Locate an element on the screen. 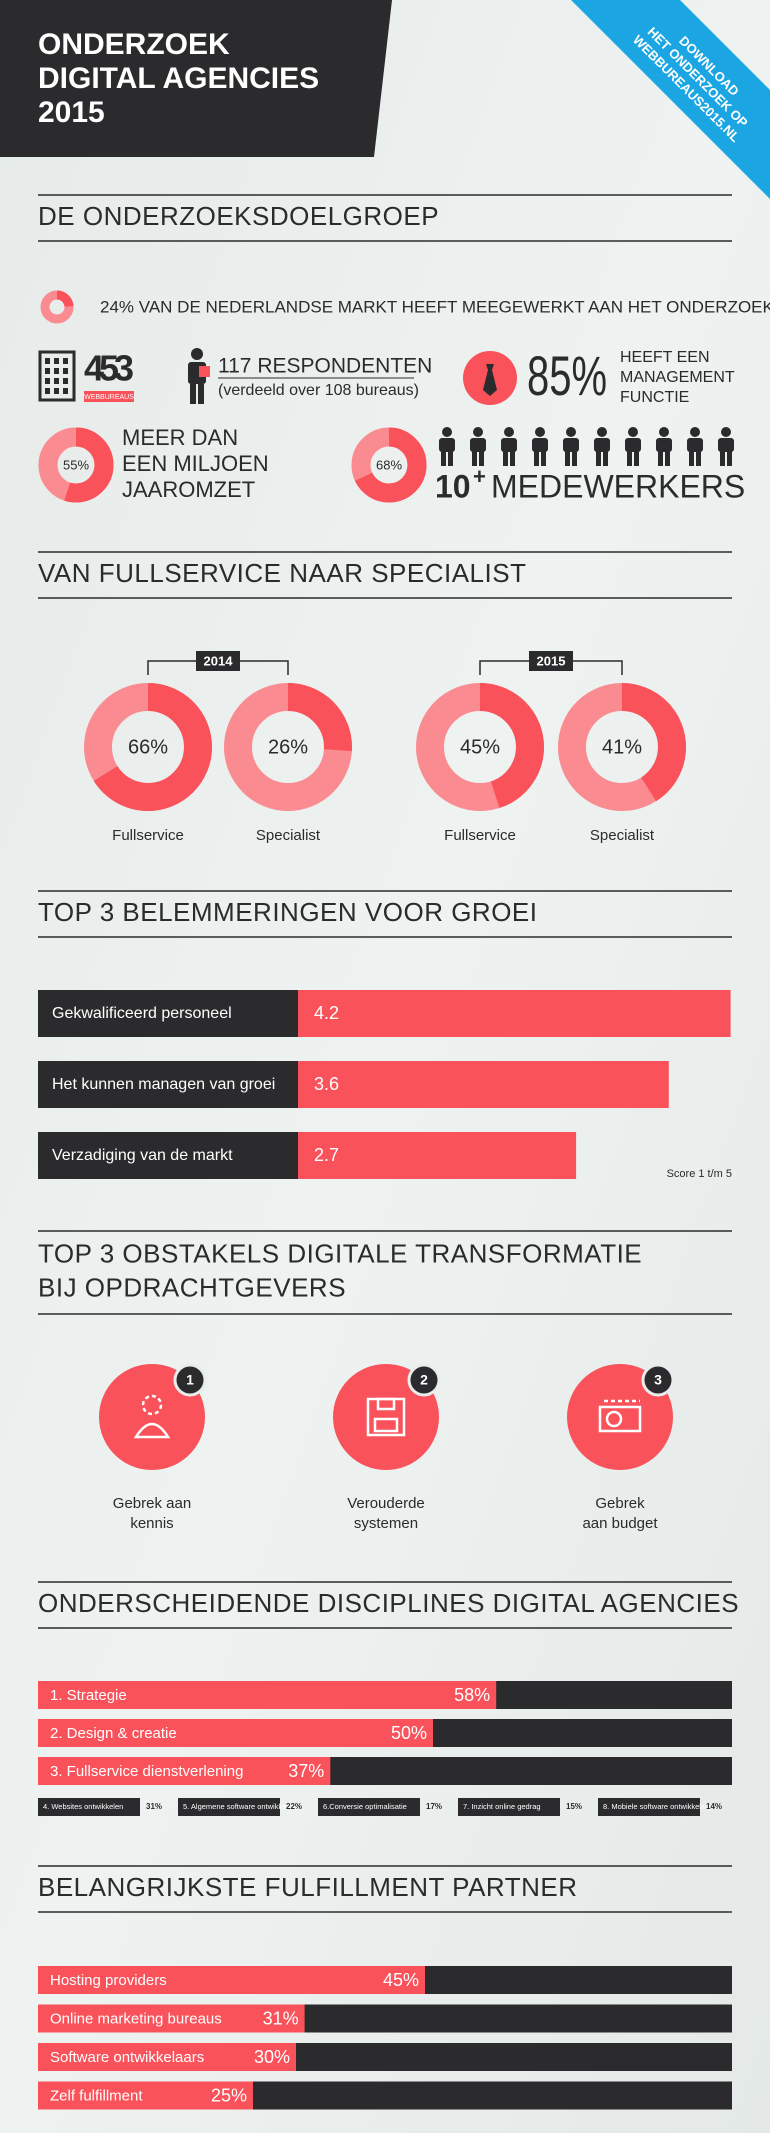 The height and width of the screenshot is (2133, 770). revenue-line: EEN MILJOEN is located at coordinates (195, 463).